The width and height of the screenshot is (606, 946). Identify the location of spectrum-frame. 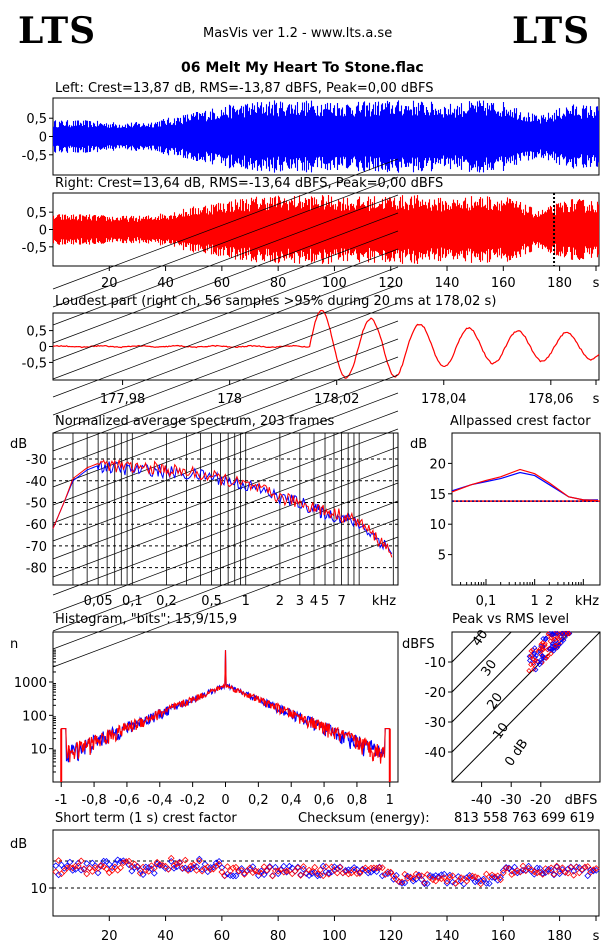
(225, 509).